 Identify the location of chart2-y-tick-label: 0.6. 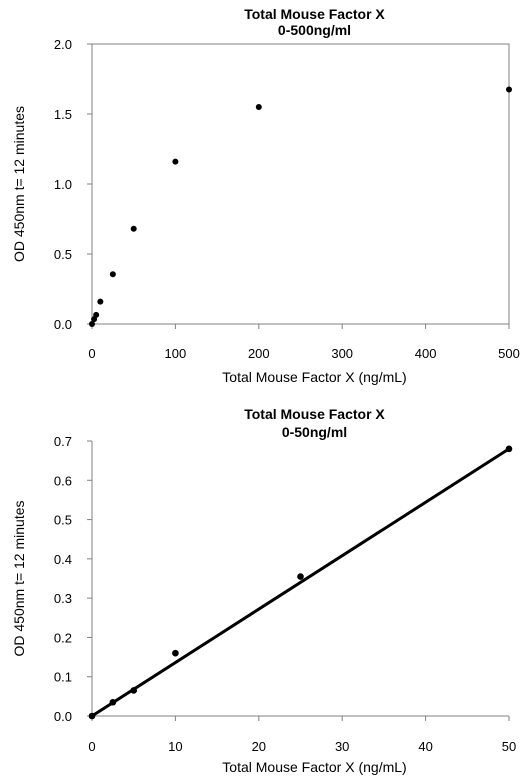
(63, 480).